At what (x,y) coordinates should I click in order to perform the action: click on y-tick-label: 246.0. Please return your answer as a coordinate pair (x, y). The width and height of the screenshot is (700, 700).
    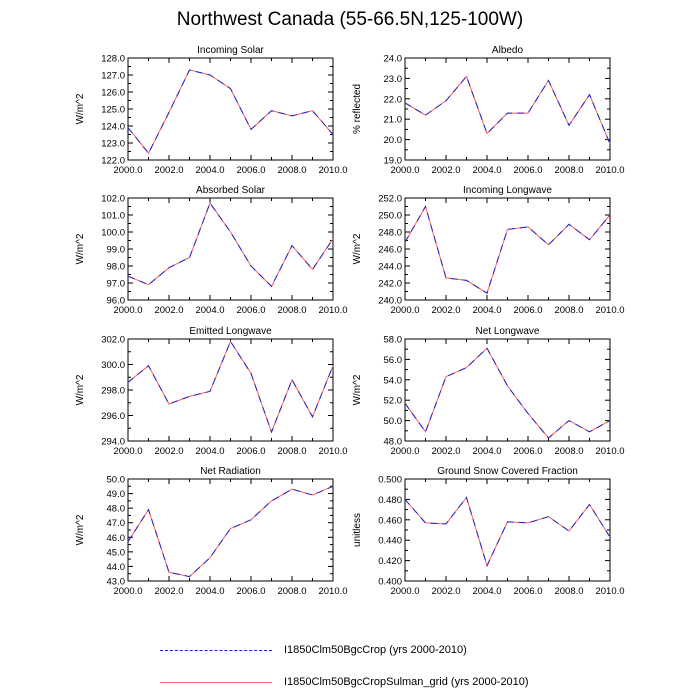
    Looking at the image, I should click on (390, 250).